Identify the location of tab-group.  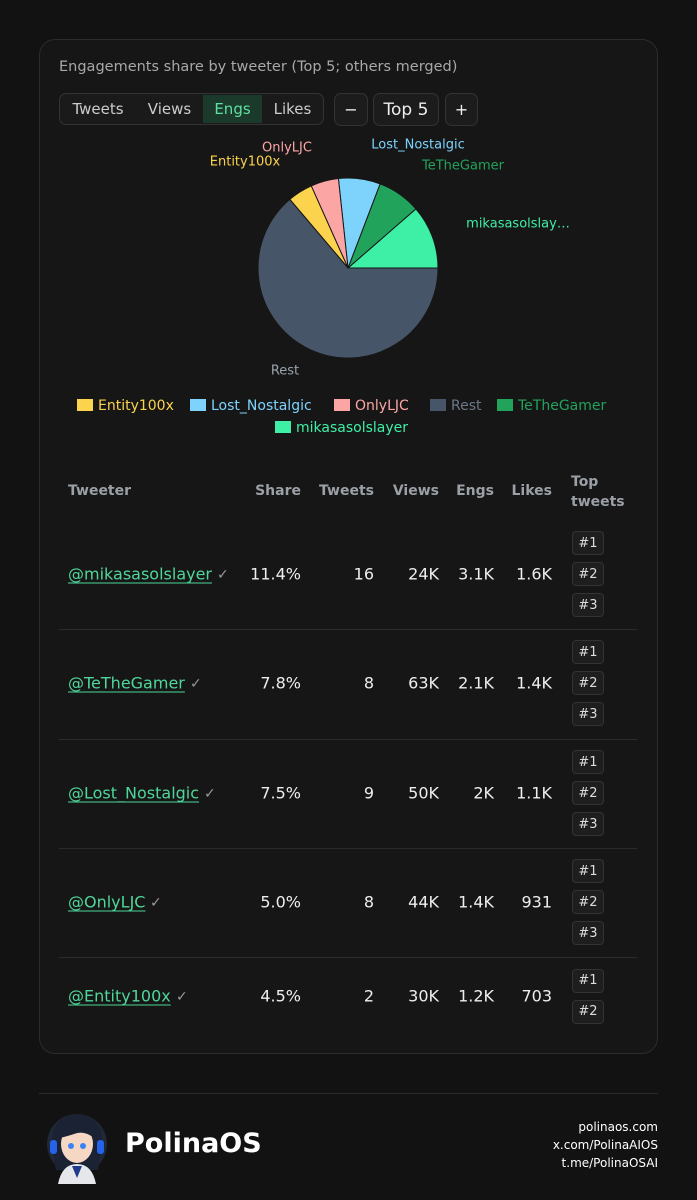
(191, 109).